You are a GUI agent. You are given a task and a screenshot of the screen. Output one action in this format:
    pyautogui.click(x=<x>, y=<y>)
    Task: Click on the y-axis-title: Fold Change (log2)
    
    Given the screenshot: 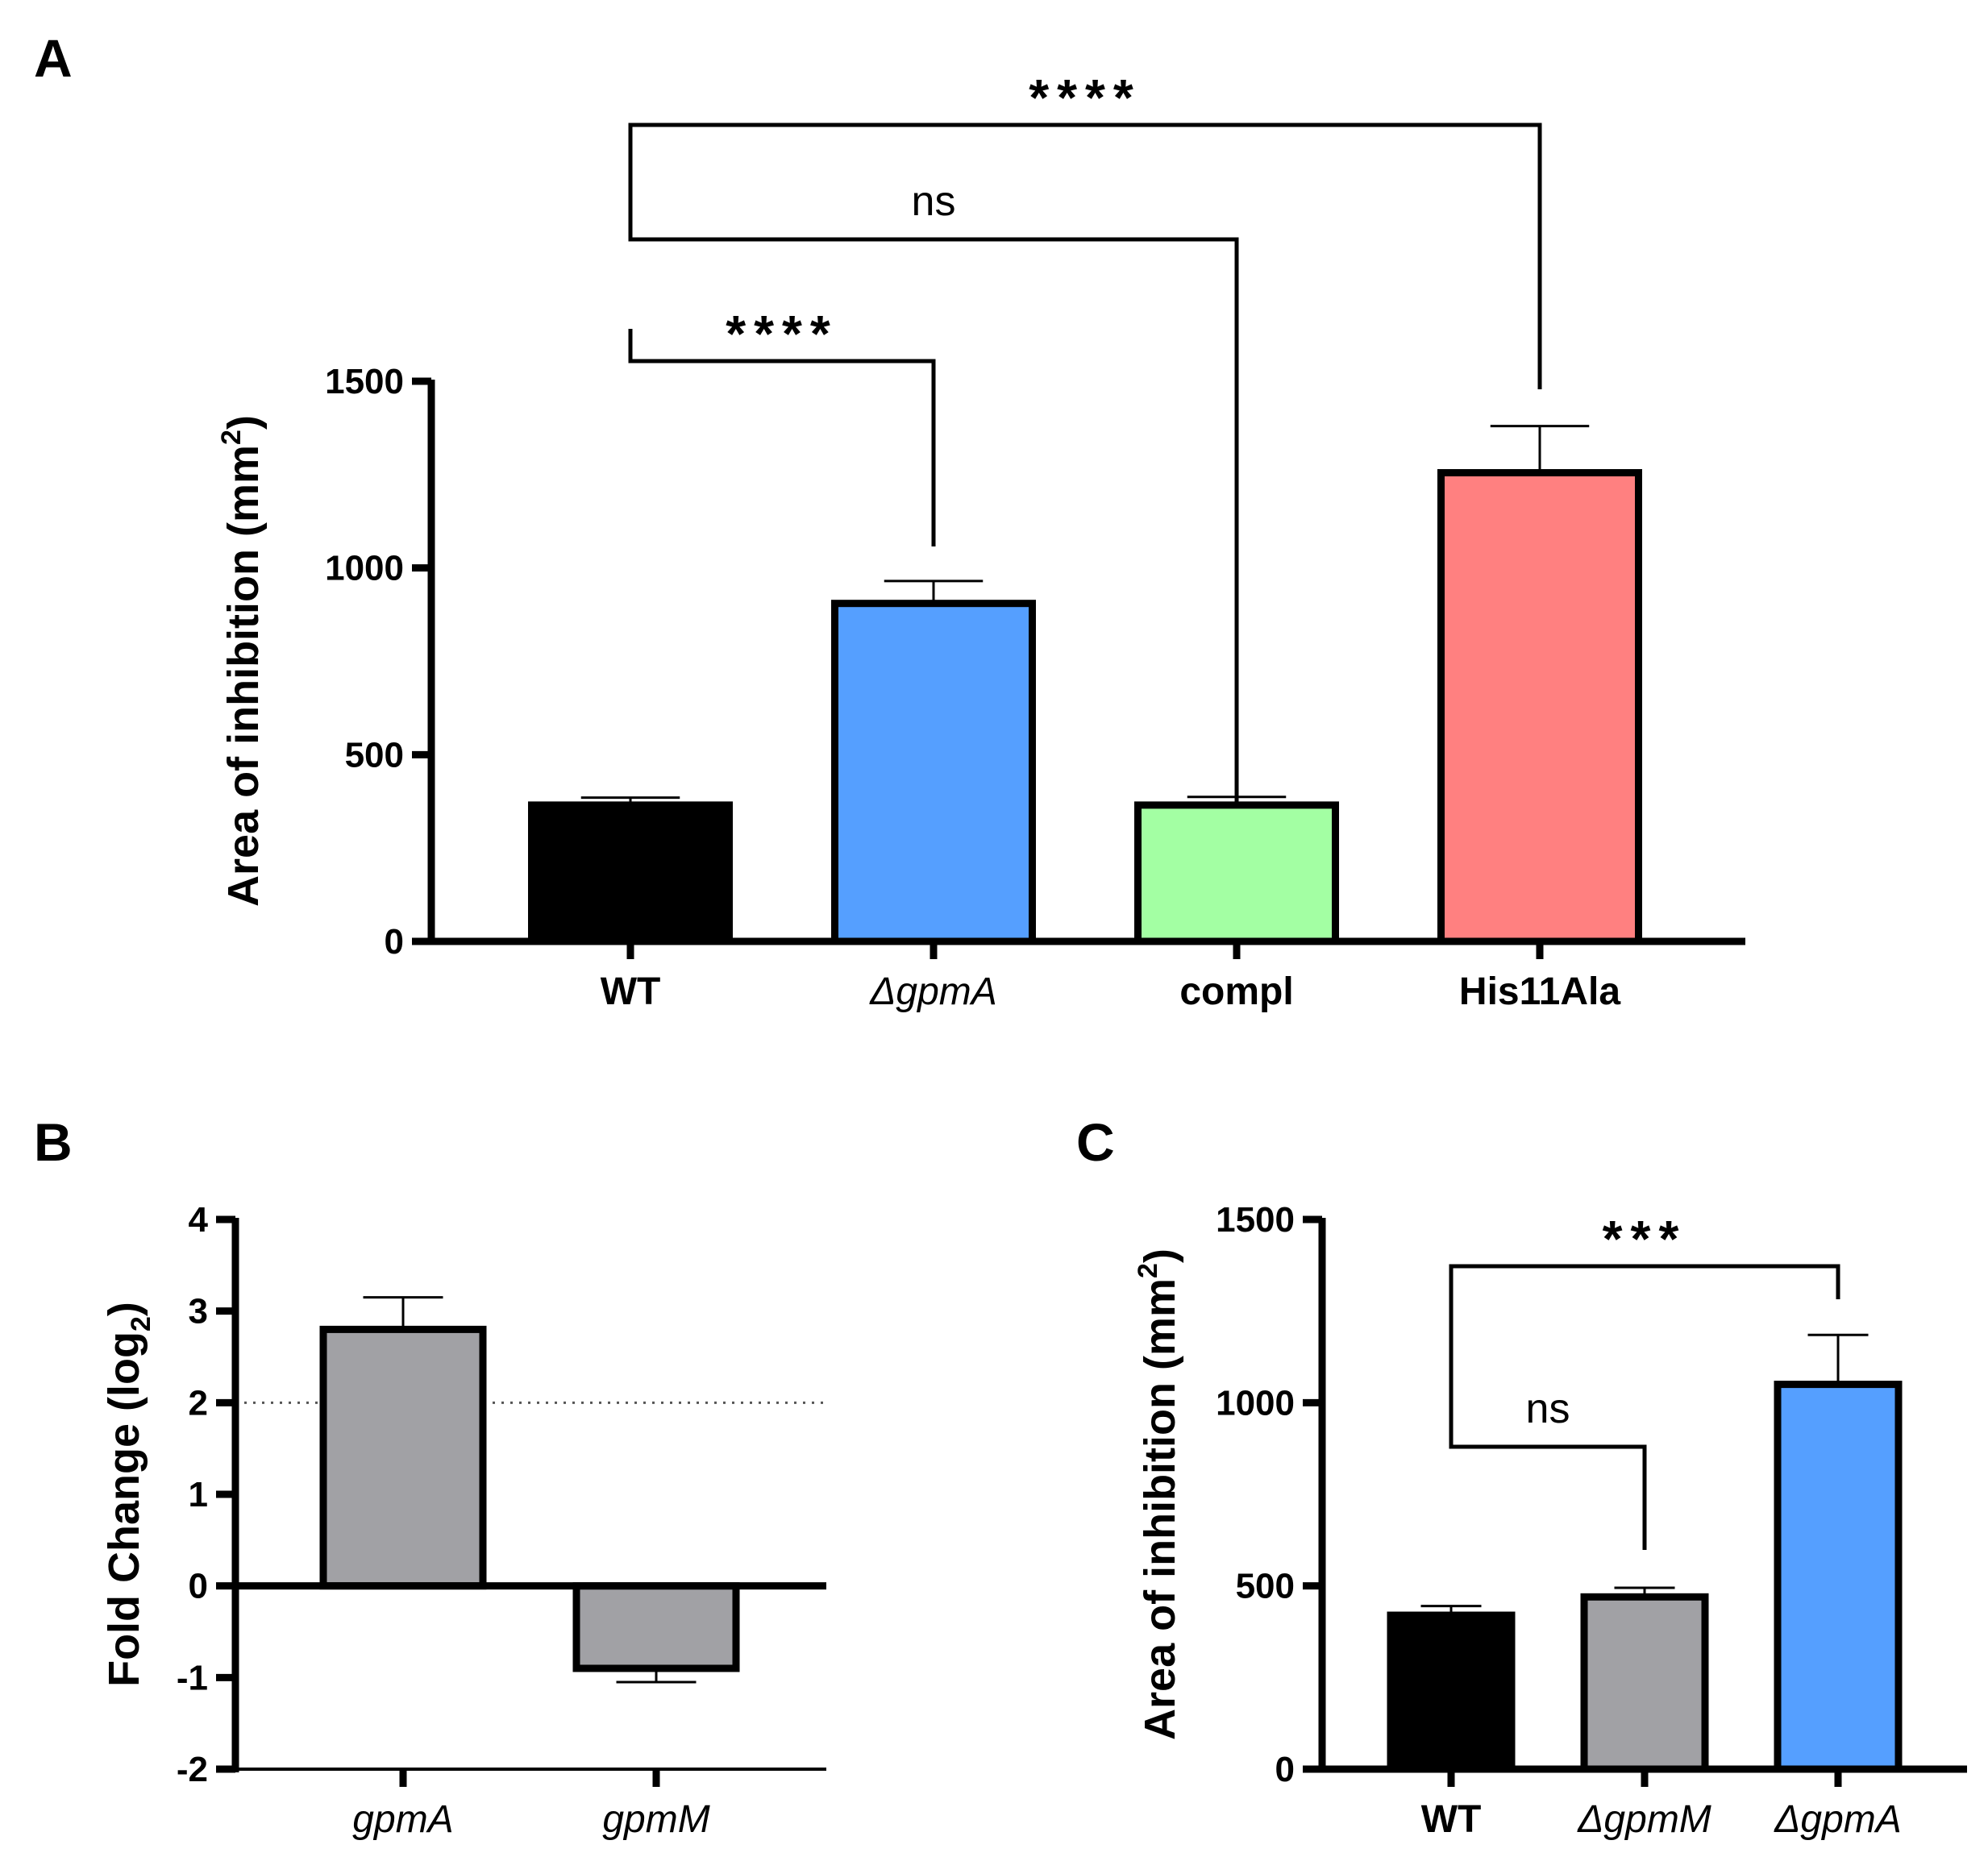 What is the action you would take?
    pyautogui.click(x=128, y=1494)
    